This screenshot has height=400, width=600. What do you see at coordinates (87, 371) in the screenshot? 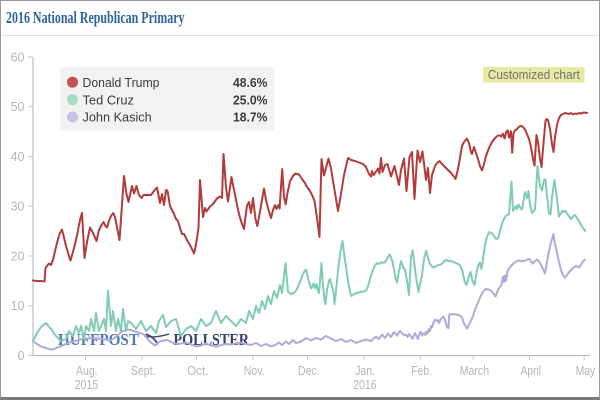
I see `svg-text: Aug.` at bounding box center [87, 371].